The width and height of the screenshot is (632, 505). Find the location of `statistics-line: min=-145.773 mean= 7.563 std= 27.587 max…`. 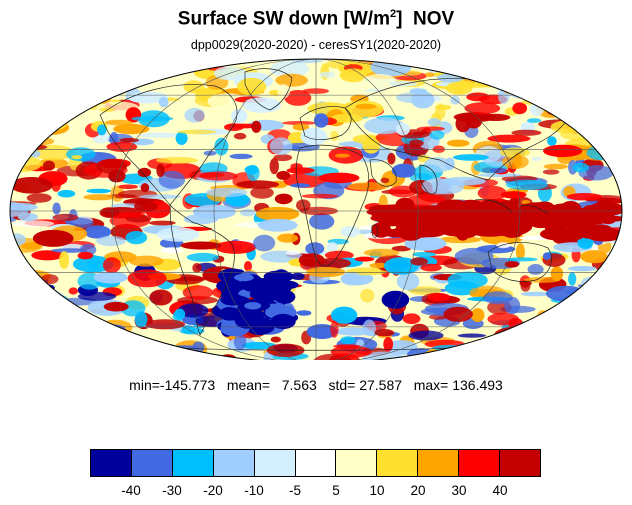

statistics-line: min=-145.773 mean= 7.563 std= 27.587 max… is located at coordinates (316, 385).